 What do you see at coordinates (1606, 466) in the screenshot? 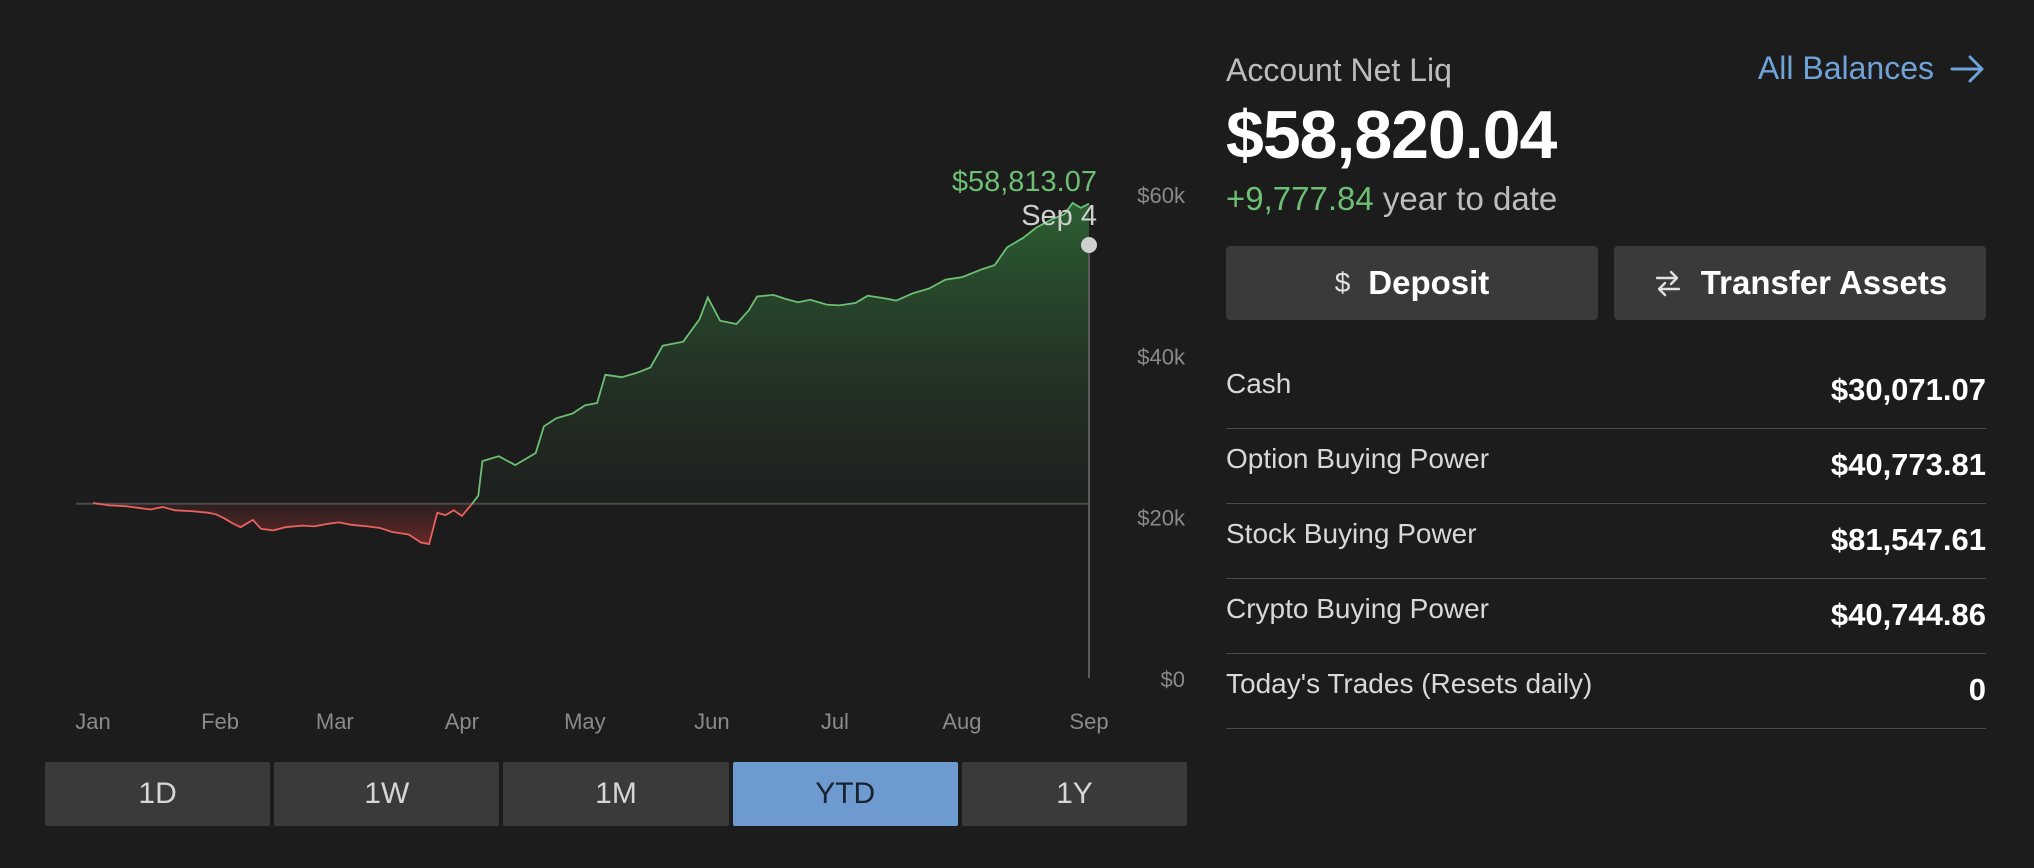
I see `balance-row-option-buying-power: Option Buying Power $40,773.81` at bounding box center [1606, 466].